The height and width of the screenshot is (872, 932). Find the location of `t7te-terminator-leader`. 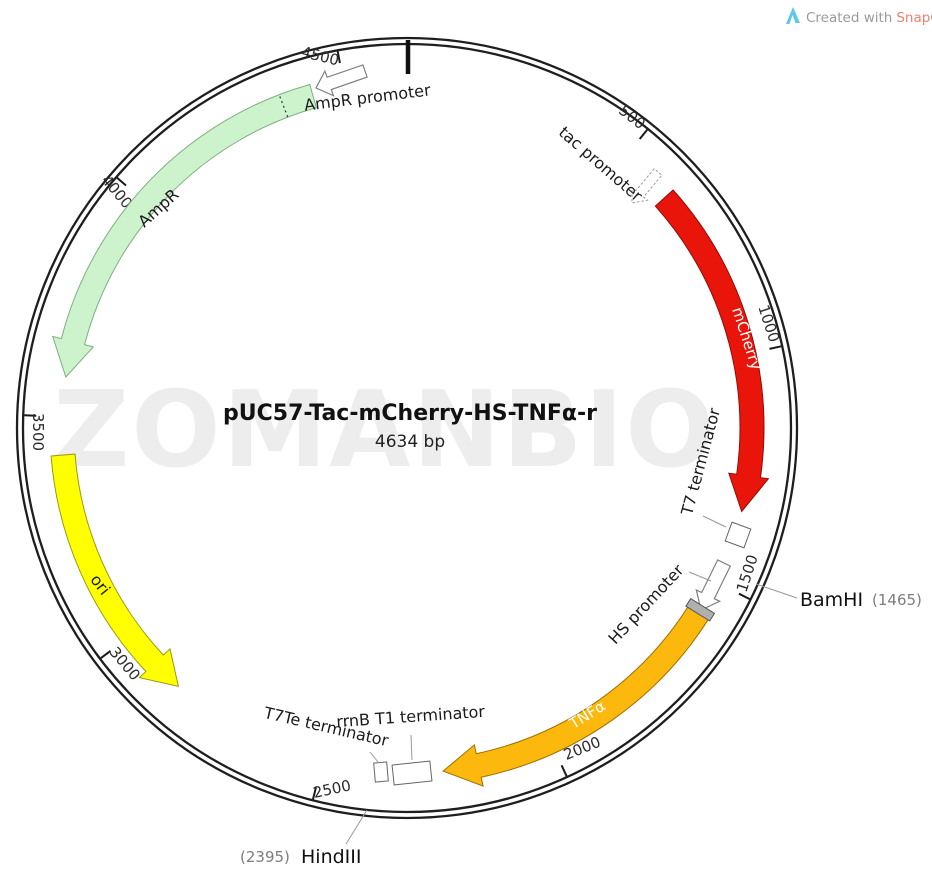

t7te-terminator-leader is located at coordinates (374, 757).